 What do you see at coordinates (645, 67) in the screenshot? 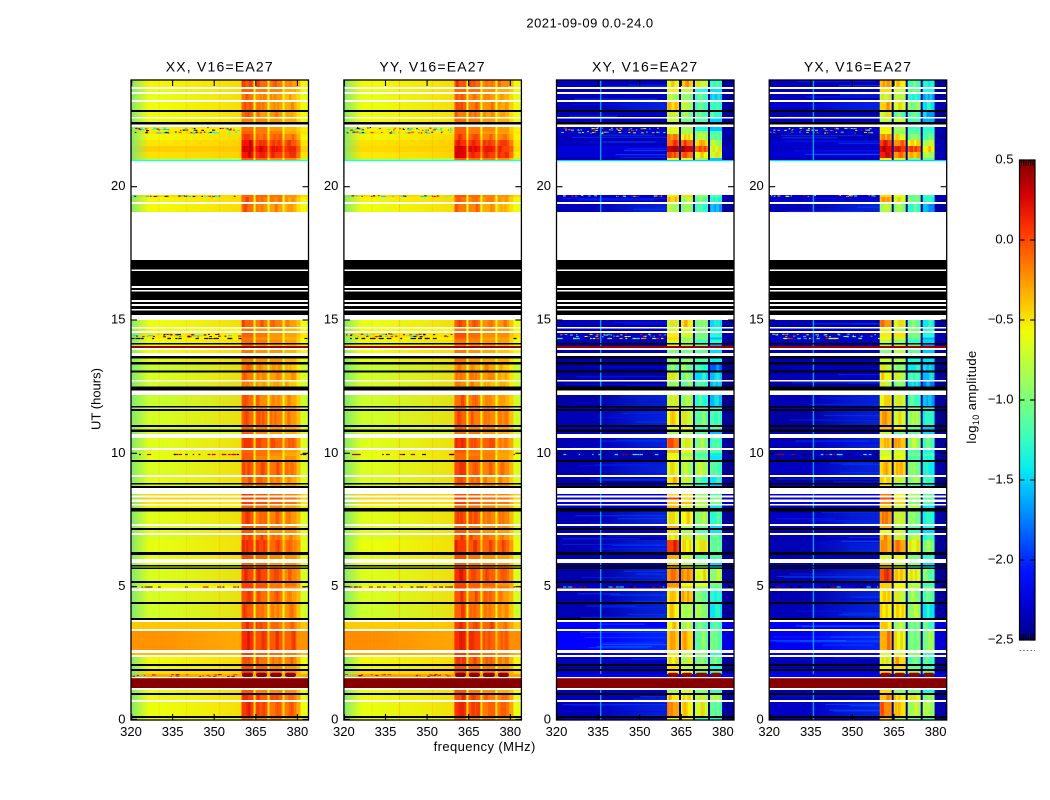
I see `svg-text: XY, V16=EA27` at bounding box center [645, 67].